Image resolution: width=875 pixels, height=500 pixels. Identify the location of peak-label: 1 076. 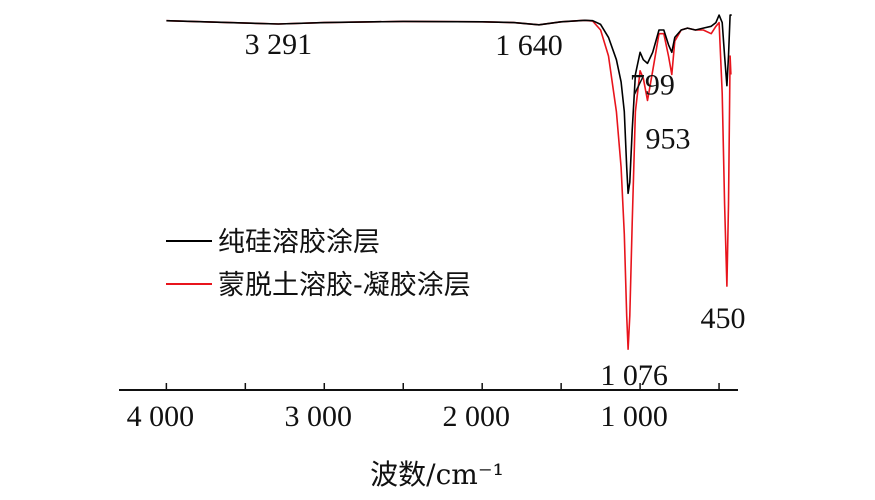
(634, 375).